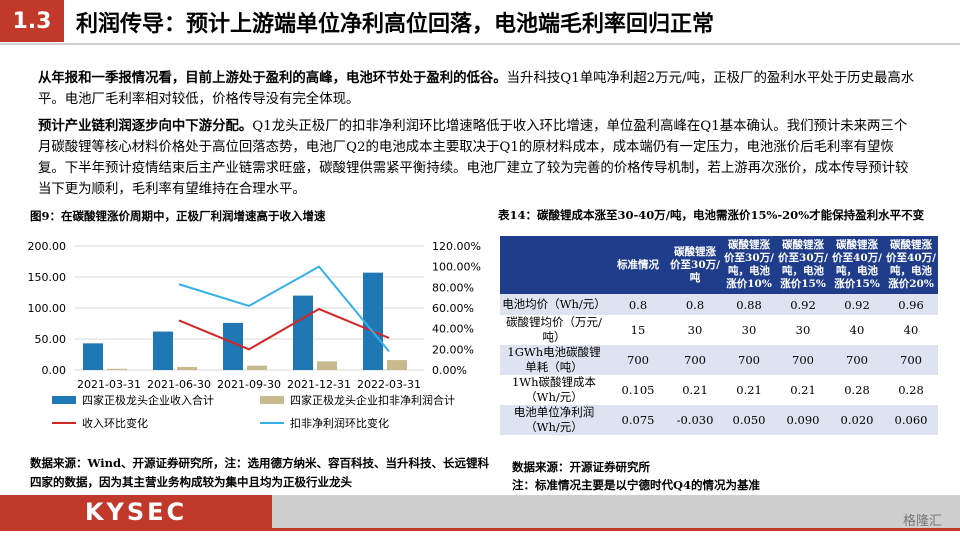 The image size is (960, 540). What do you see at coordinates (554, 390) in the screenshot?
I see `table-row-label: 1Wh碳酸锂成本（Wh/元）` at bounding box center [554, 390].